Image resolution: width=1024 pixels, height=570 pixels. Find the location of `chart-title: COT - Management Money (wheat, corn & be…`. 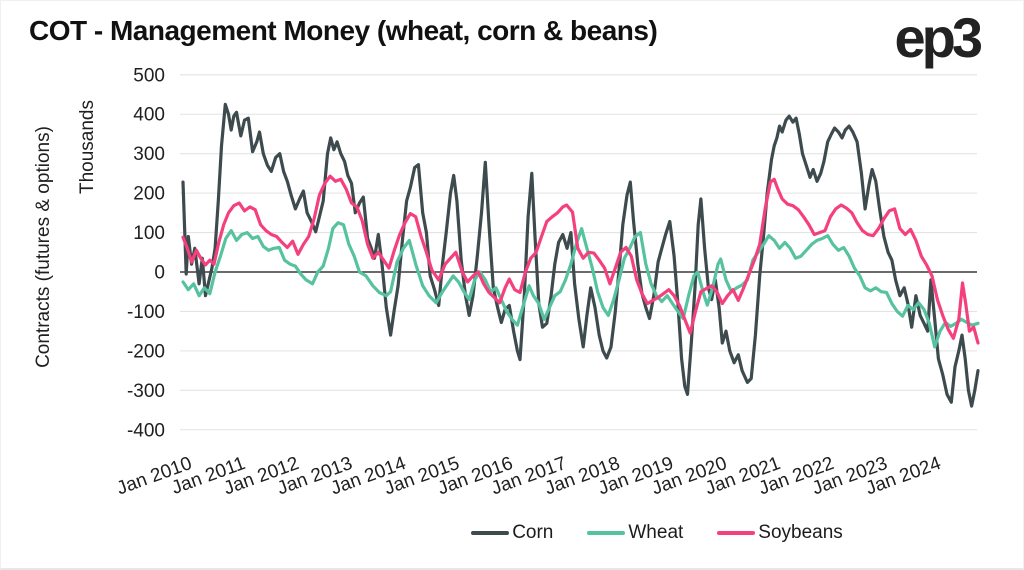

chart-title: COT - Management Money (wheat, corn & be… is located at coordinates (343, 30).